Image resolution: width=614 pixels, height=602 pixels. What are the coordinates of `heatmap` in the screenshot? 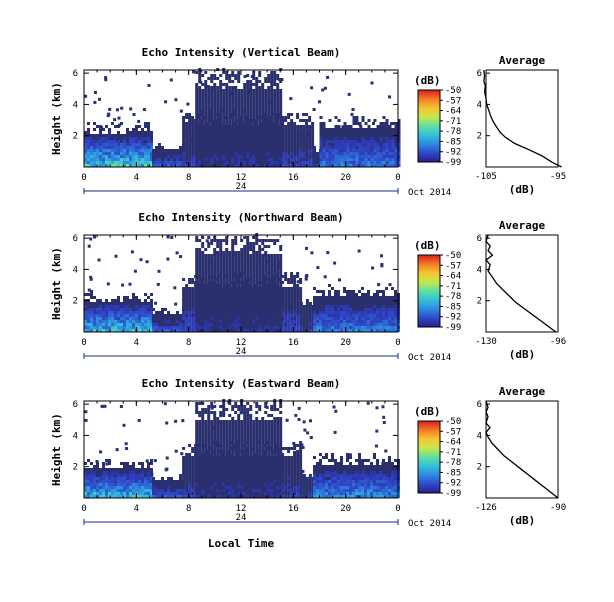 It's located at (242, 282).